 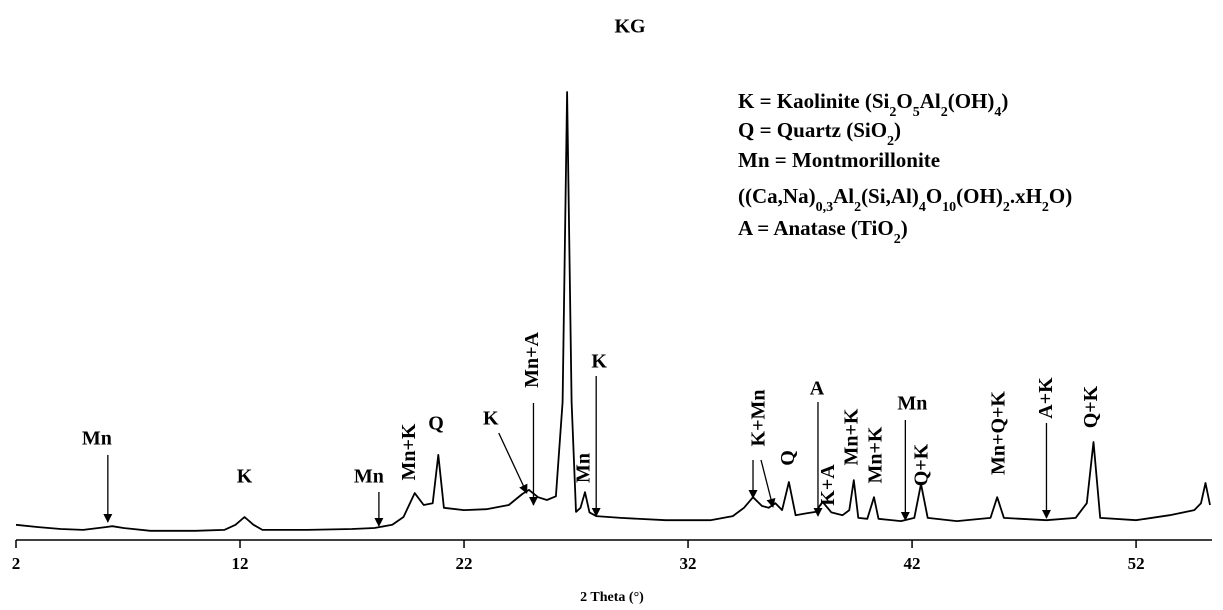 I want to click on peak-label: K+Mn, so click(x=759, y=418).